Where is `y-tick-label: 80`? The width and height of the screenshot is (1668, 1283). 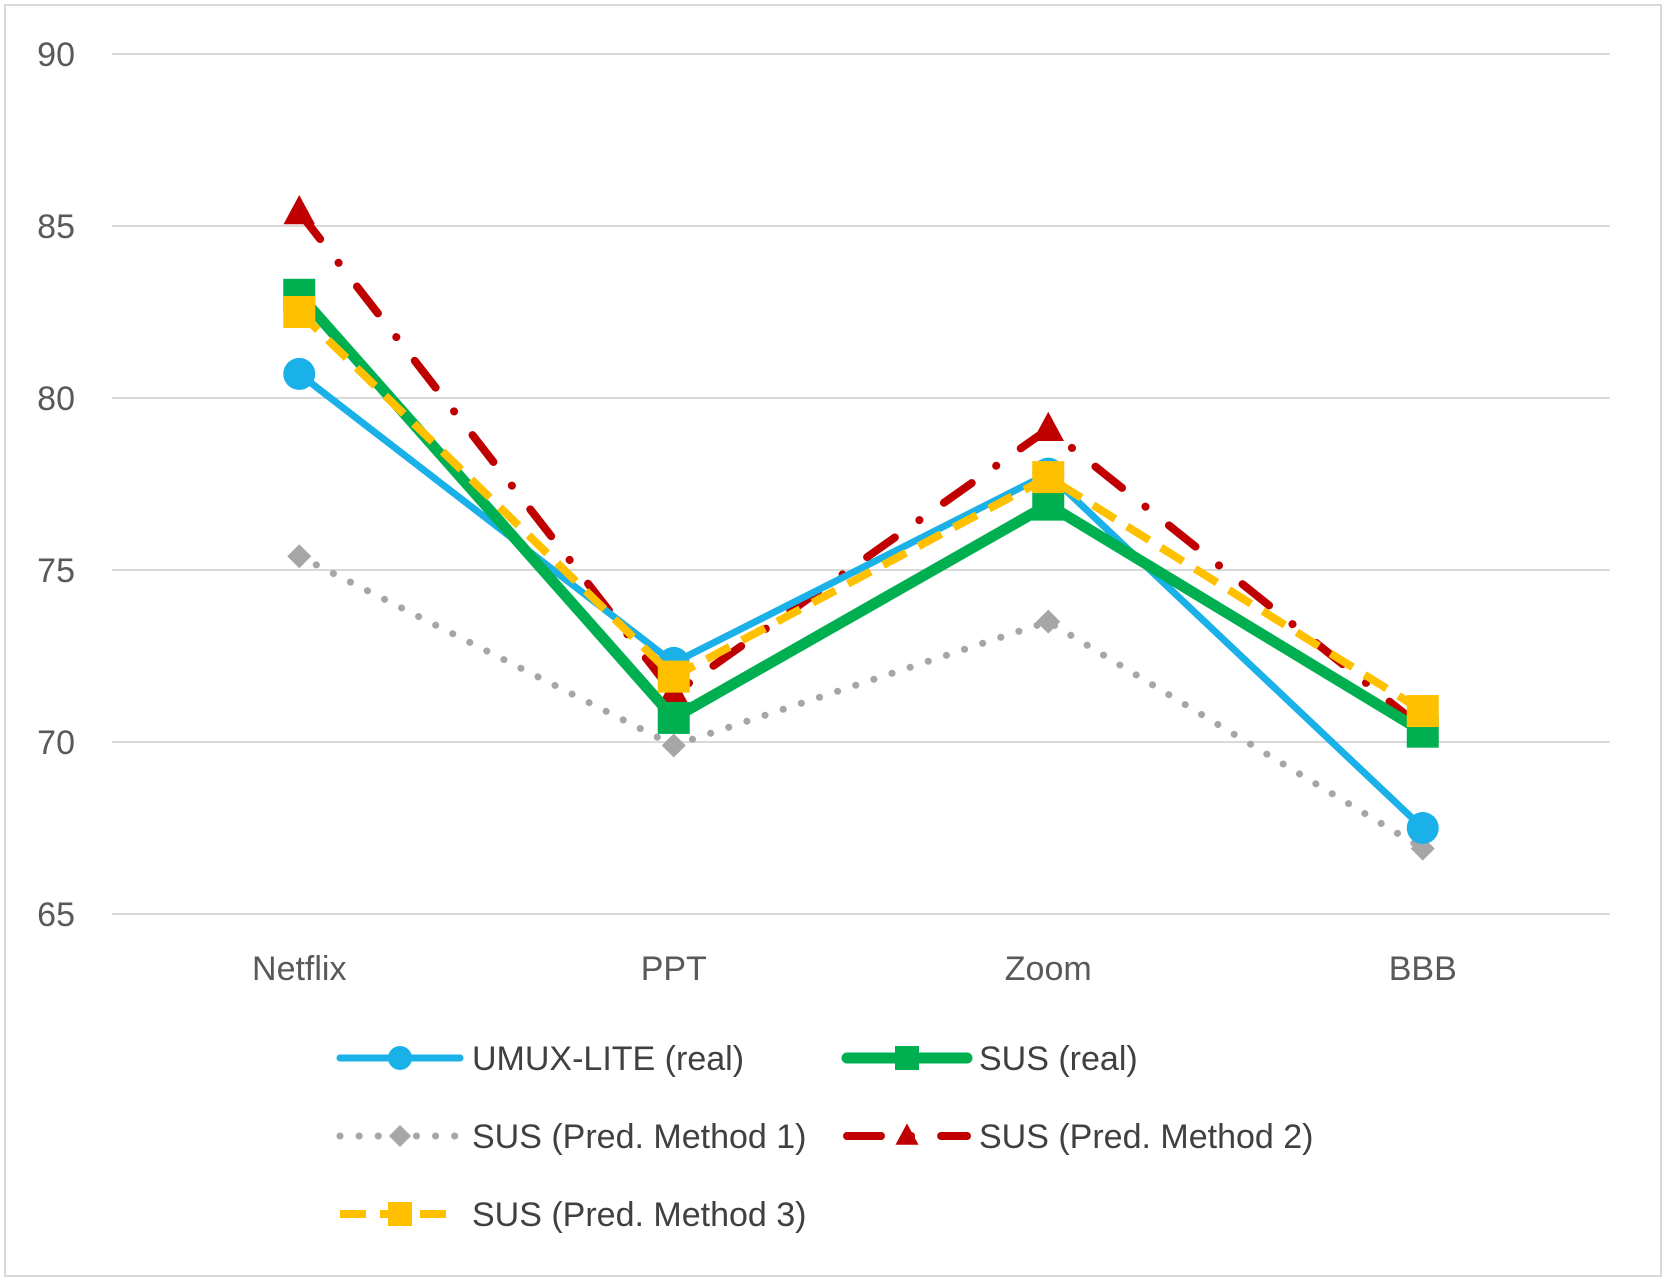 y-tick-label: 80 is located at coordinates (56, 399).